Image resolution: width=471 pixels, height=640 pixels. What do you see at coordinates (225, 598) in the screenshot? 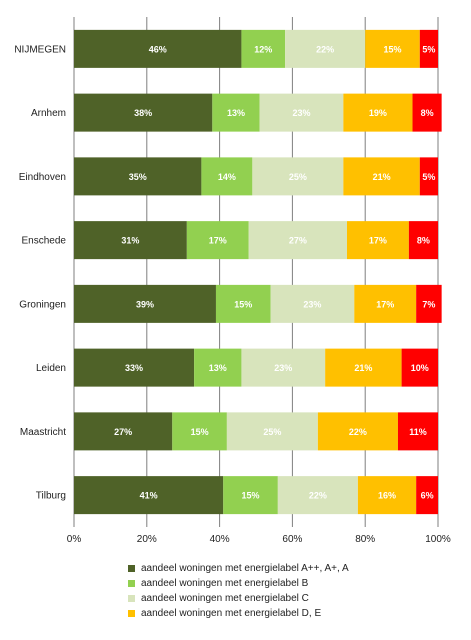
I see `legend-label: aandeel woningen met energielabel C` at bounding box center [225, 598].